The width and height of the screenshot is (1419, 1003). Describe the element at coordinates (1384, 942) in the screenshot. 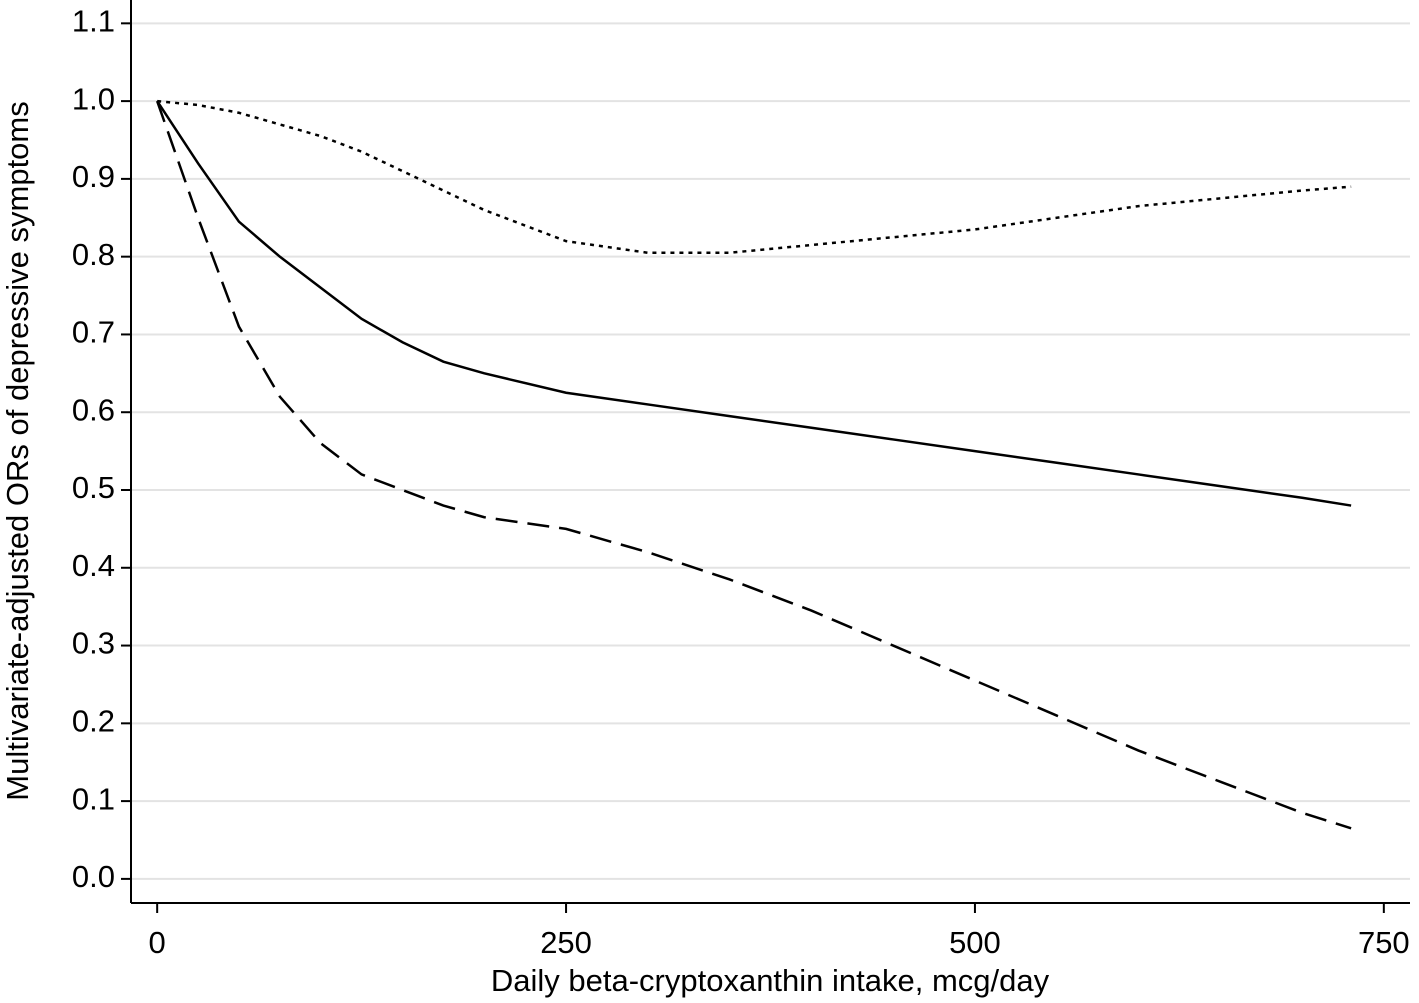

I see `x-tick-label: 750` at that location.